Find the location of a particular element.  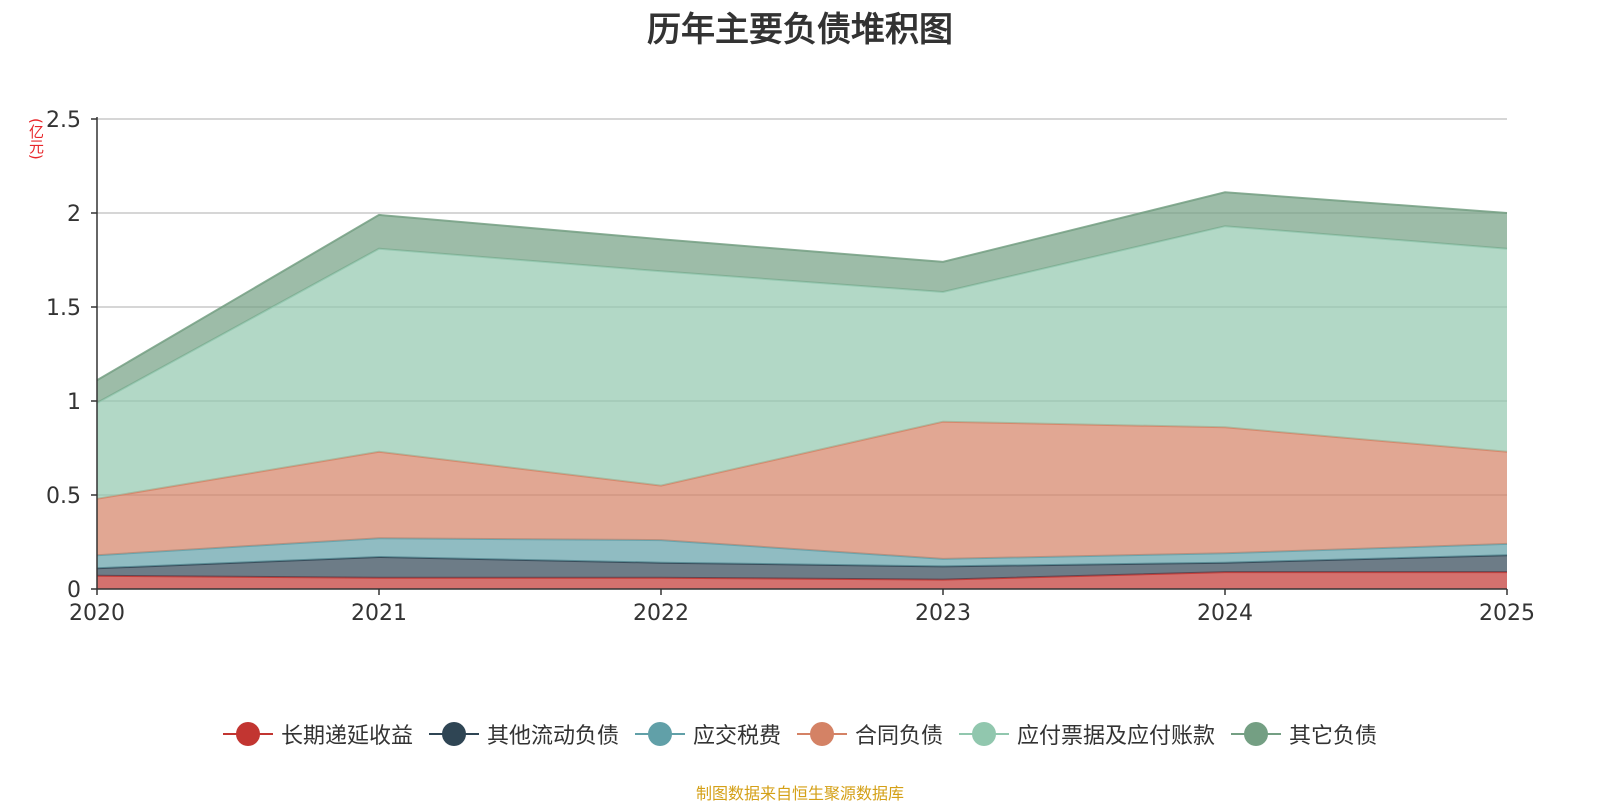

legend-label: 长期递延收益 is located at coordinates (346, 736).